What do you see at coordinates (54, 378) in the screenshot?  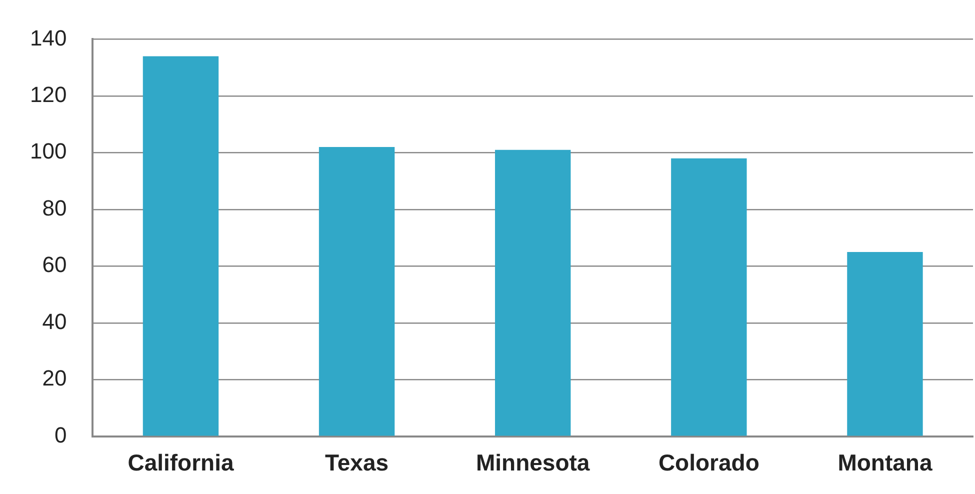 I see `y-tick-label: 20` at bounding box center [54, 378].